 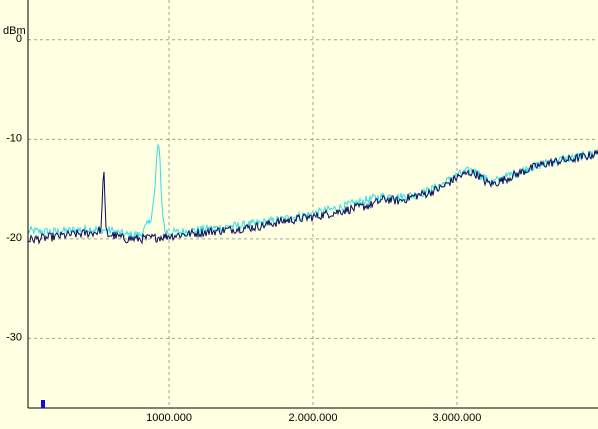 I want to click on y-tick-label-3: -30, so click(x=14, y=337).